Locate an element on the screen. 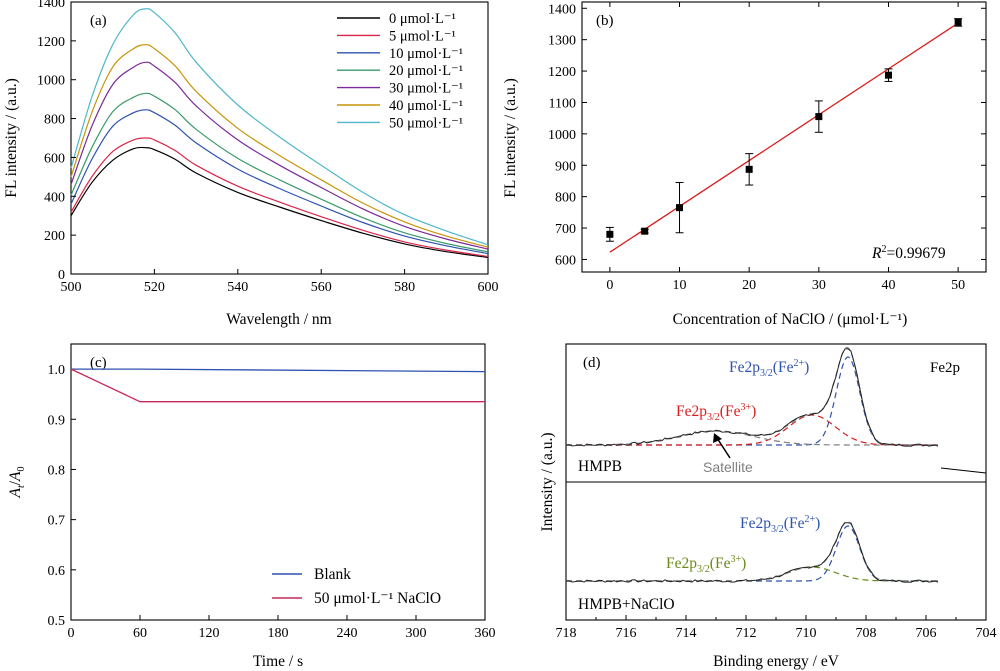 This screenshot has width=1000, height=671. fe3b-pre: (Fe is located at coordinates (720, 563).